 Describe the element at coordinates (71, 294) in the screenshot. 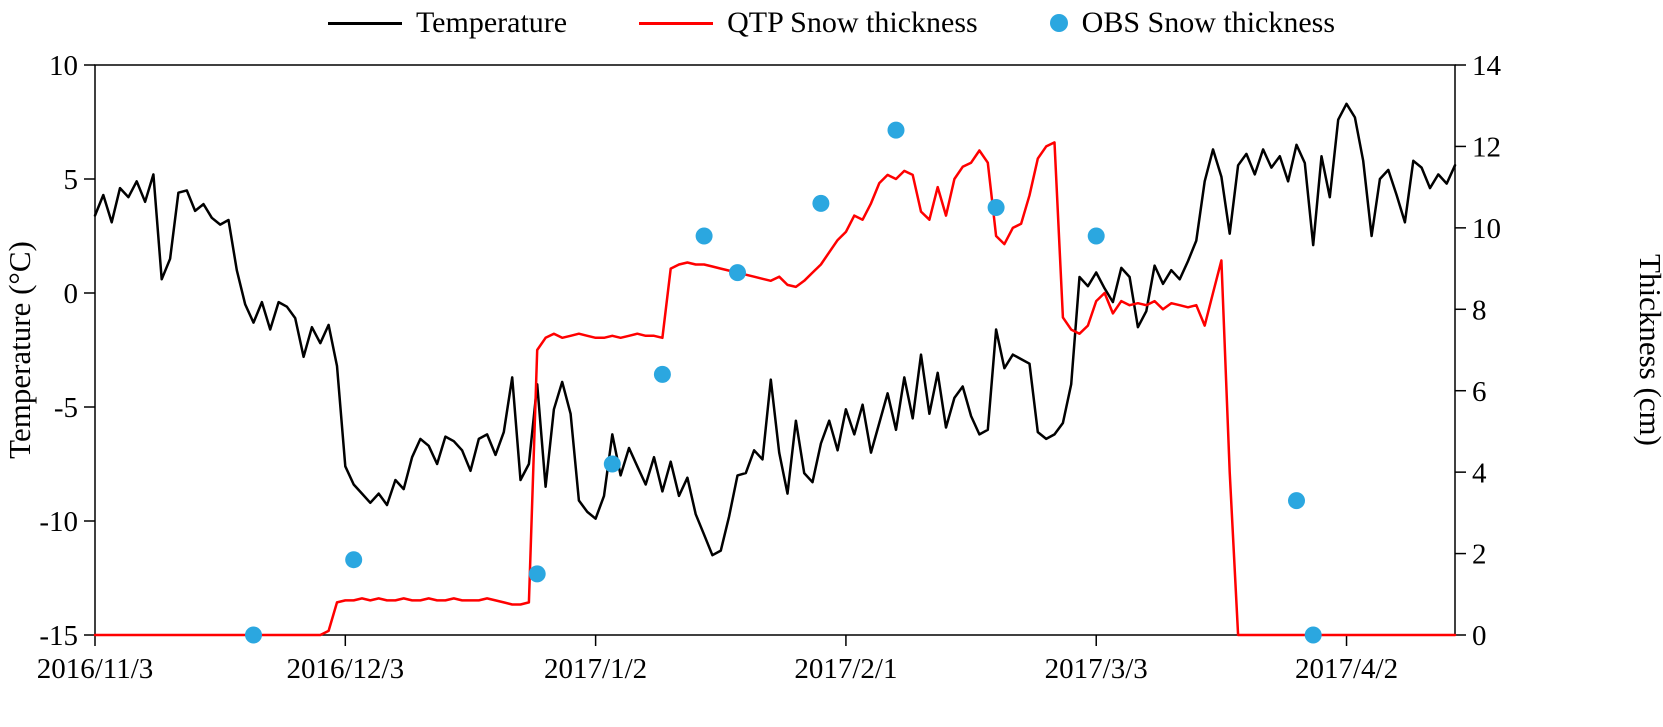

I see `left-axis-tick-label: 0` at that location.